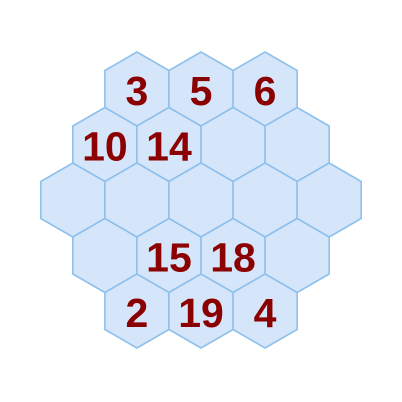  I want to click on hex-cell-number: 18, so click(233, 258).